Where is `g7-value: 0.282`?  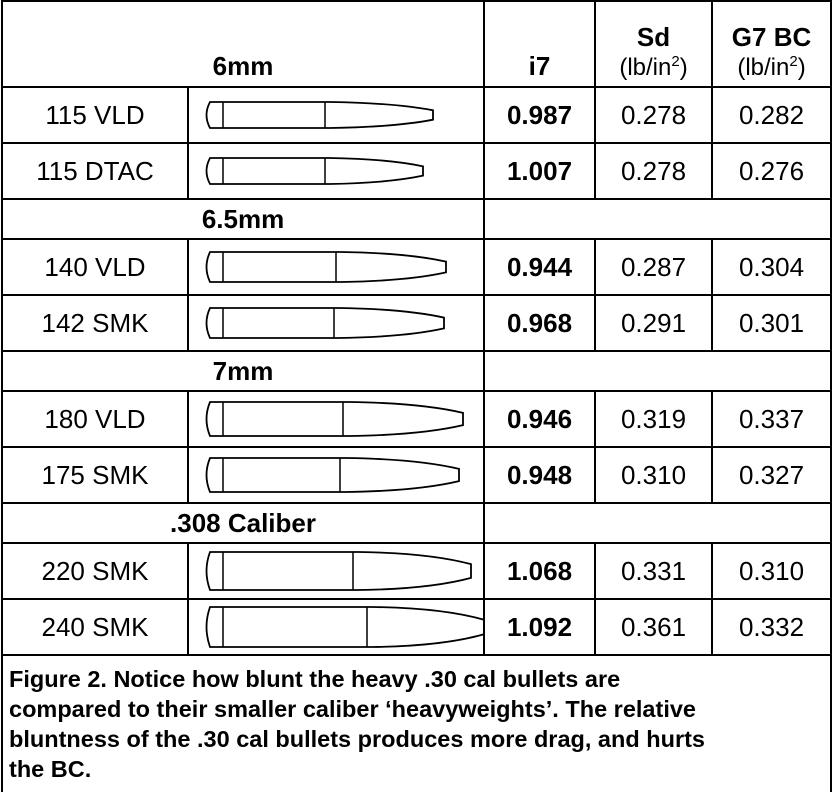 g7-value: 0.282 is located at coordinates (771, 115).